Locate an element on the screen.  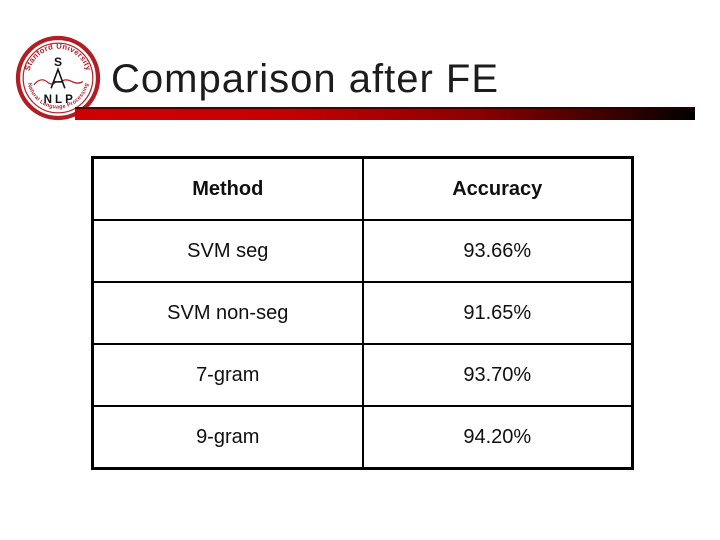
page-title: Comparison after FE is located at coordinates (305, 79).